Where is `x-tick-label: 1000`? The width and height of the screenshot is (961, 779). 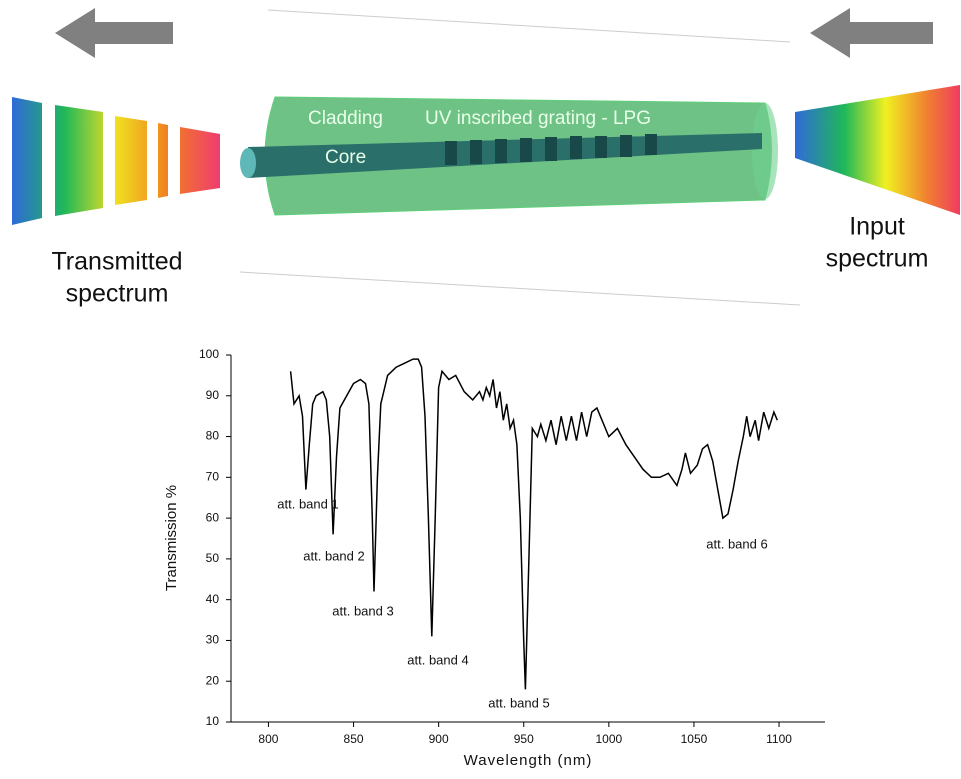 x-tick-label: 1000 is located at coordinates (608, 739).